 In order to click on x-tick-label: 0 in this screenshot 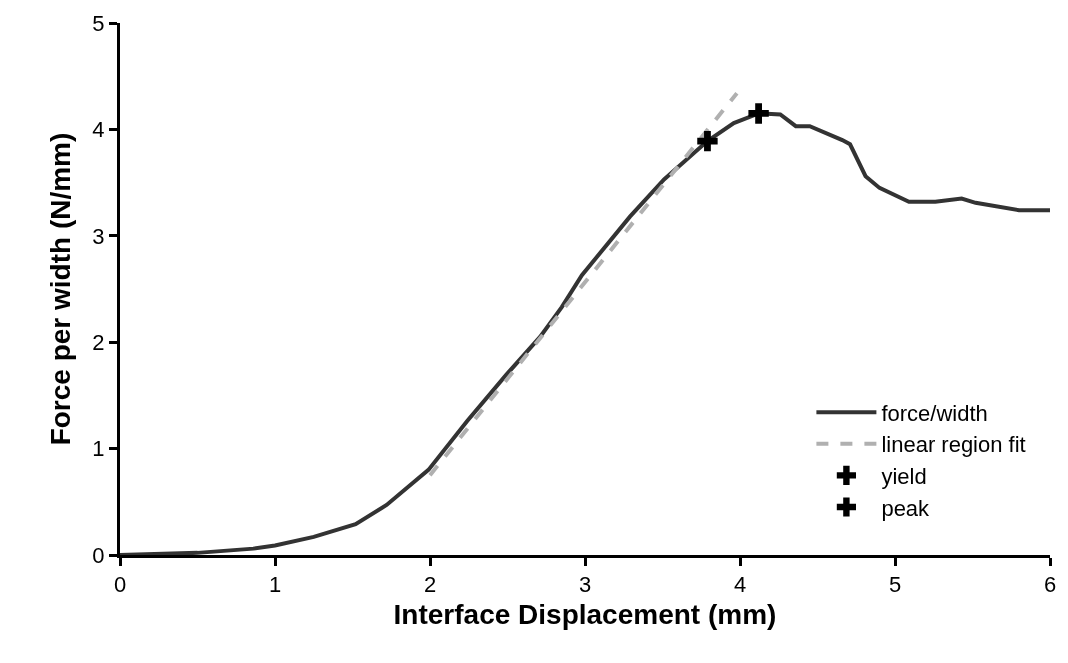, I will do `click(120, 585)`.